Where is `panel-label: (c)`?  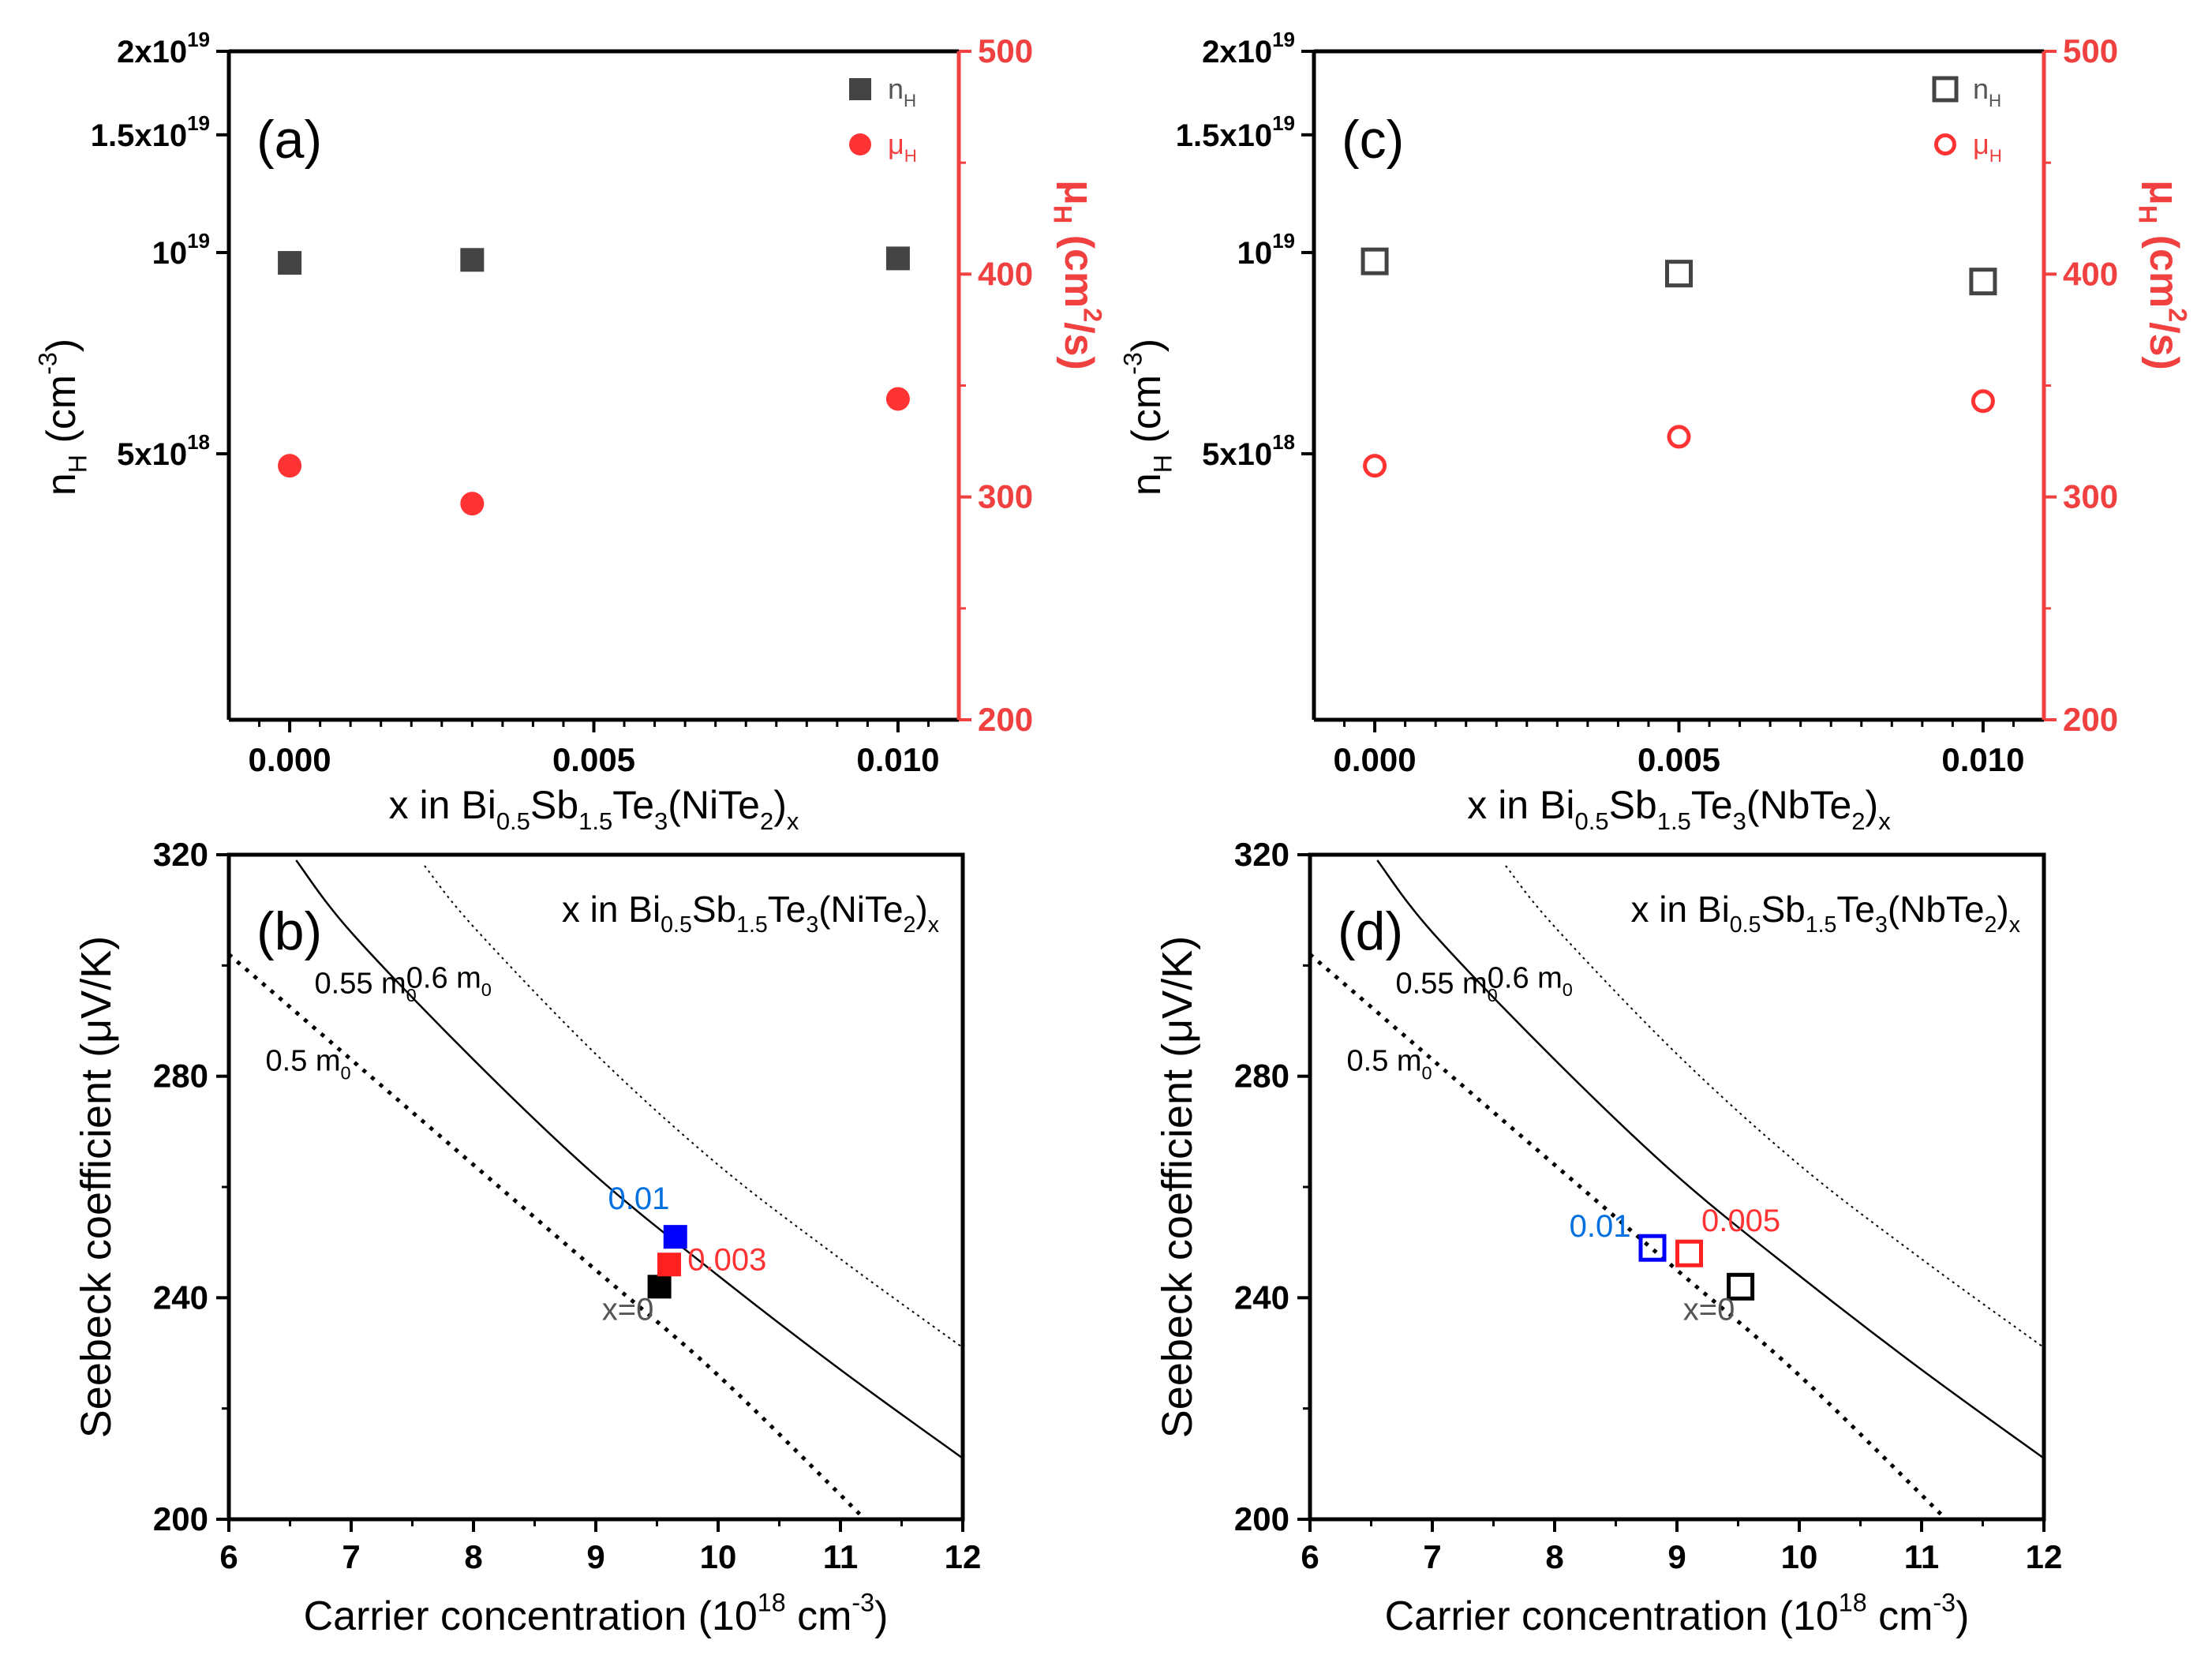
panel-label: (c) is located at coordinates (1373, 140).